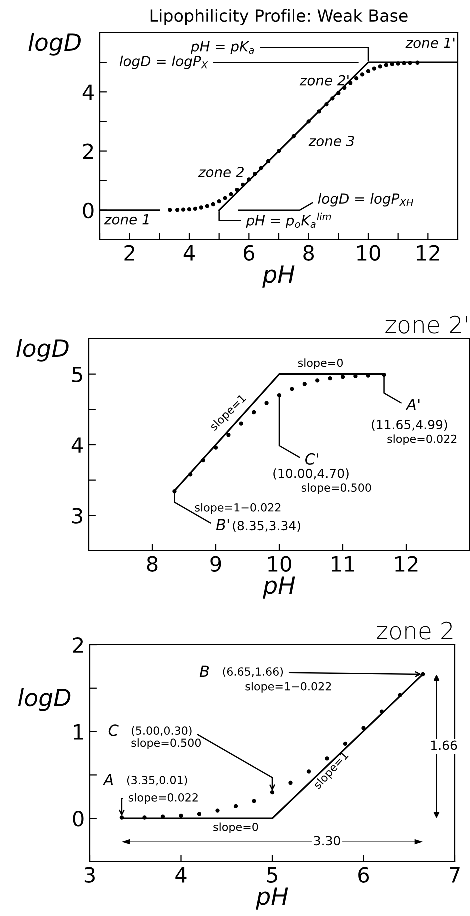 The height and width of the screenshot is (916, 470). Describe the element at coordinates (311, 474) in the screenshot. I see `annotation: (10.00,4.70)` at that location.